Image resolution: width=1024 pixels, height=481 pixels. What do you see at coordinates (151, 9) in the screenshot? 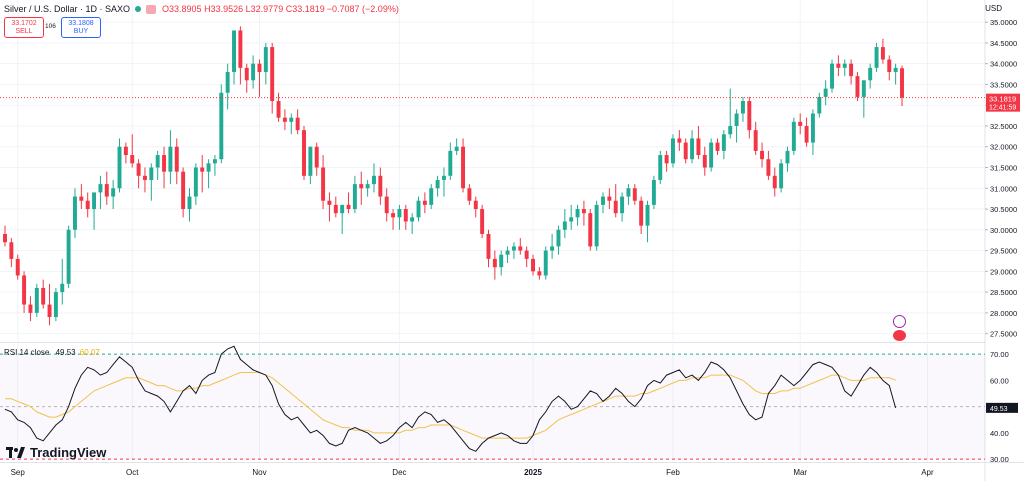
I see `flag-icon` at bounding box center [151, 9].